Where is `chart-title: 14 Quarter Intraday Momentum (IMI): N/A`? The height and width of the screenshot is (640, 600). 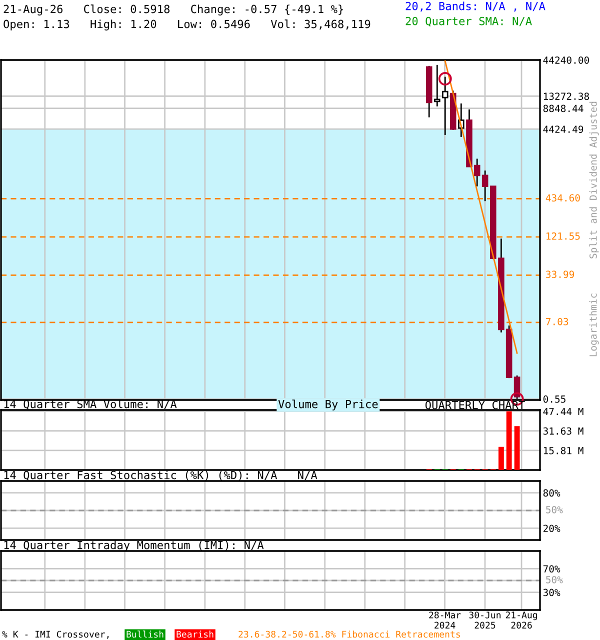 chart-title: 14 Quarter Intraday Momentum (IMI): N/A is located at coordinates (134, 546).